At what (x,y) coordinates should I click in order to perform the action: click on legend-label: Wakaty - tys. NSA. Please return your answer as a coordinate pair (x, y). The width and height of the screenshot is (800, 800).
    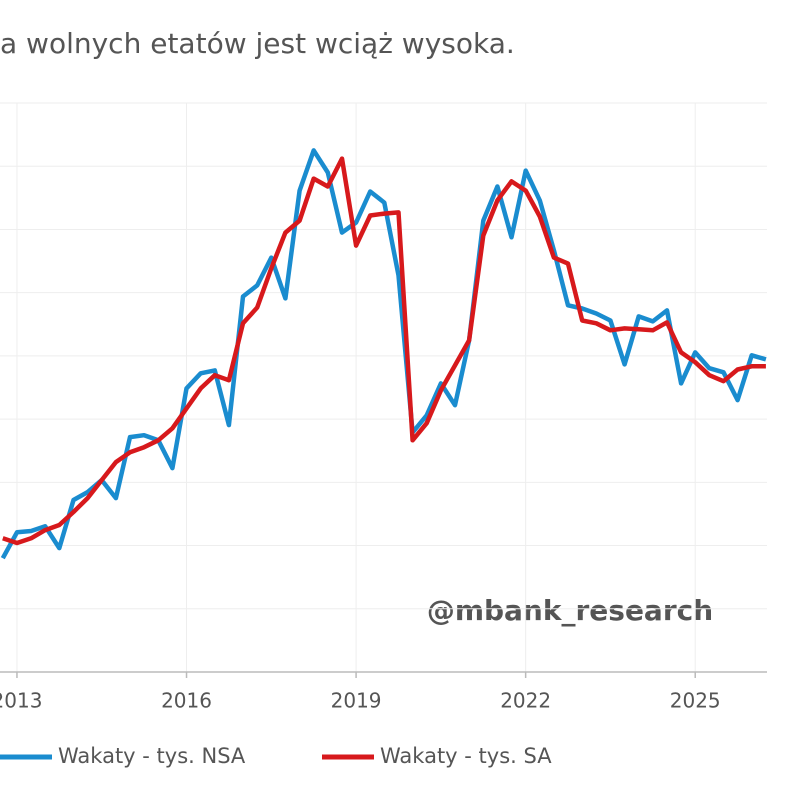
    Looking at the image, I should click on (152, 756).